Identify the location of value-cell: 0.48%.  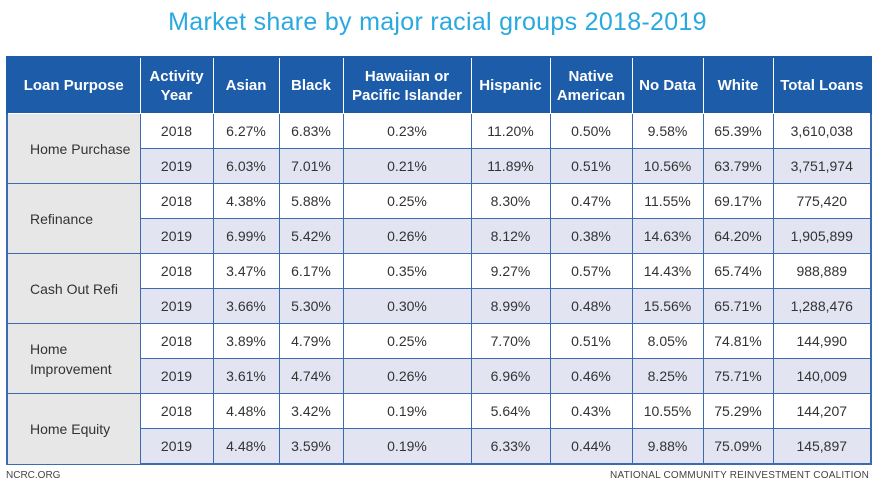
(591, 306).